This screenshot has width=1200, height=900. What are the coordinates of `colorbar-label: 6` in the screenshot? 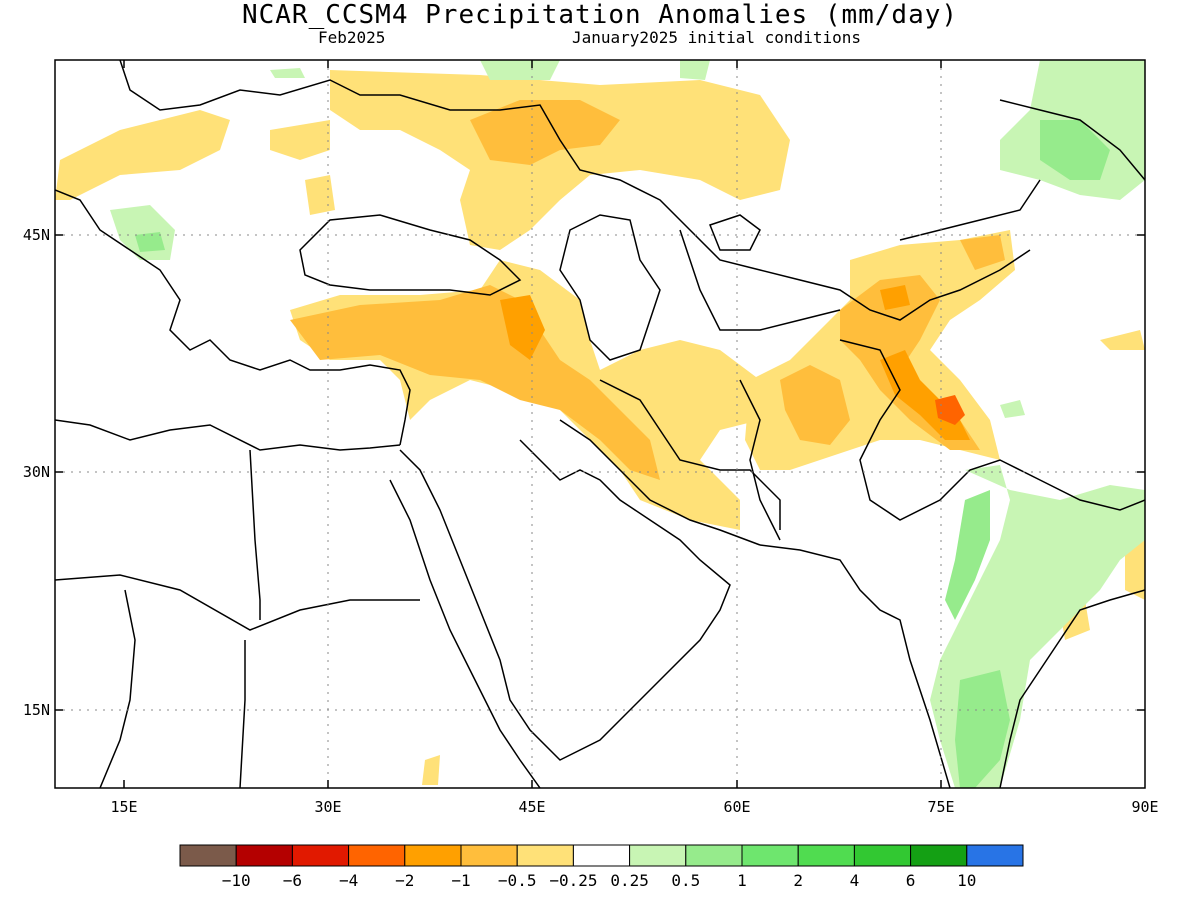 It's located at (911, 880).